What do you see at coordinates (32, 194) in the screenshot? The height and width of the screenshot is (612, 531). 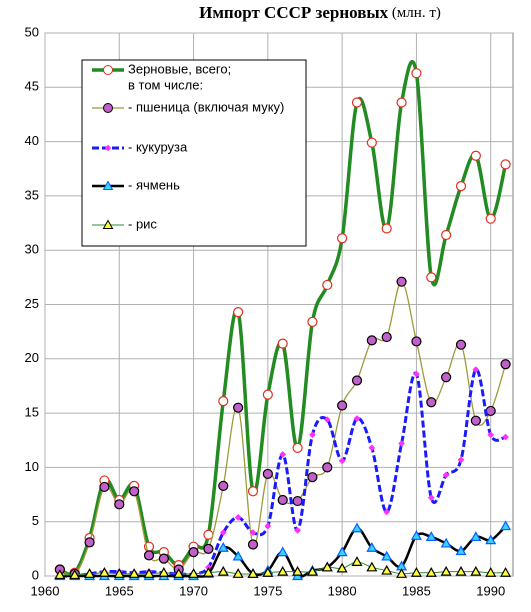 I see `y-tick-label: 35` at bounding box center [32, 194].